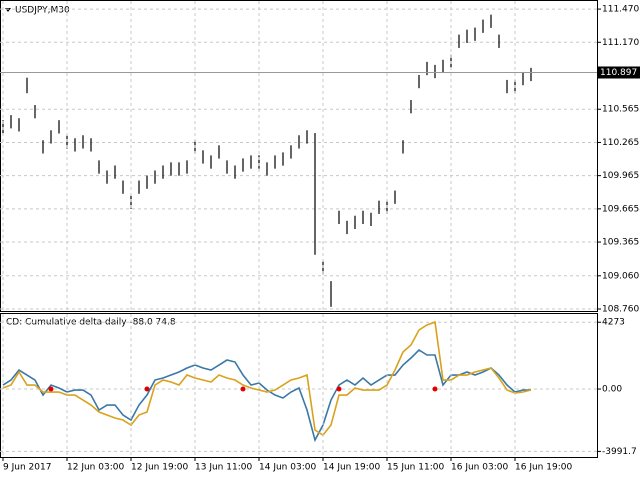 This screenshot has width=640, height=480. What do you see at coordinates (620, 10) in the screenshot?
I see `y-tick-label: 111.470` at bounding box center [620, 10].